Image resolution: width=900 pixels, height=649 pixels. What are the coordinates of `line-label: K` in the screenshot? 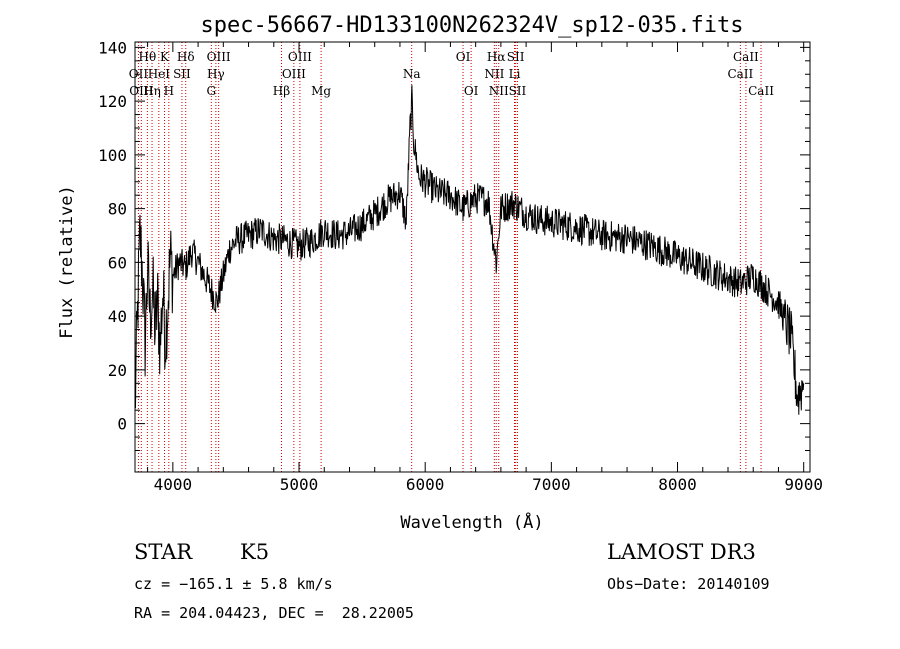 It's located at (165, 57).